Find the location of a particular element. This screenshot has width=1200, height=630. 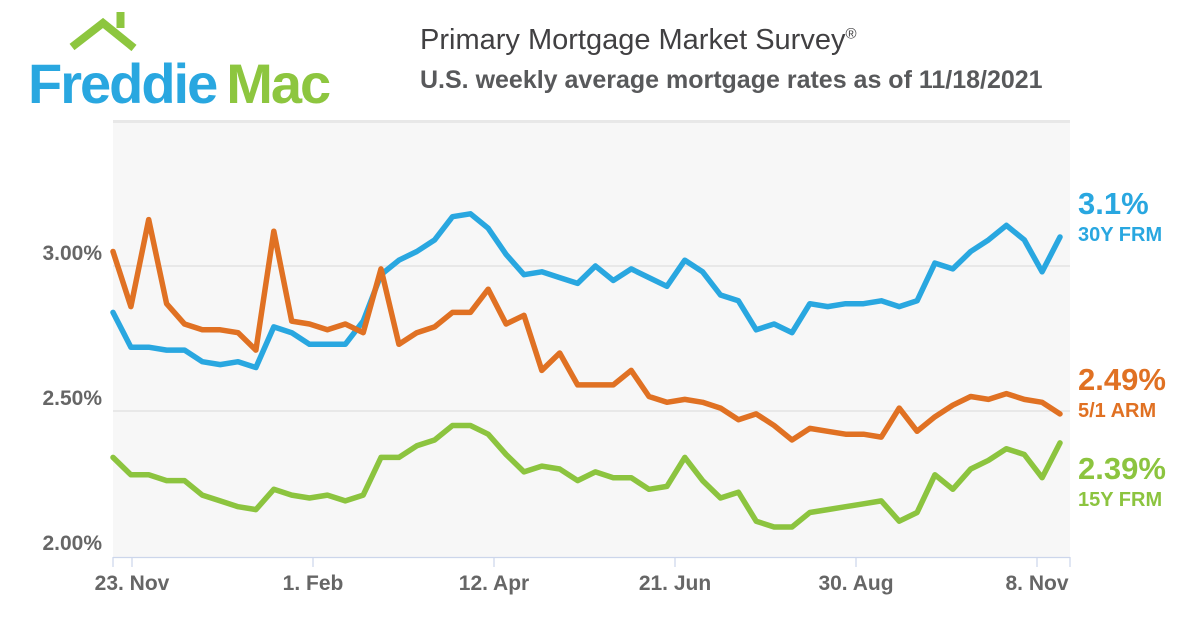

roof-icon is located at coordinates (103, 32).